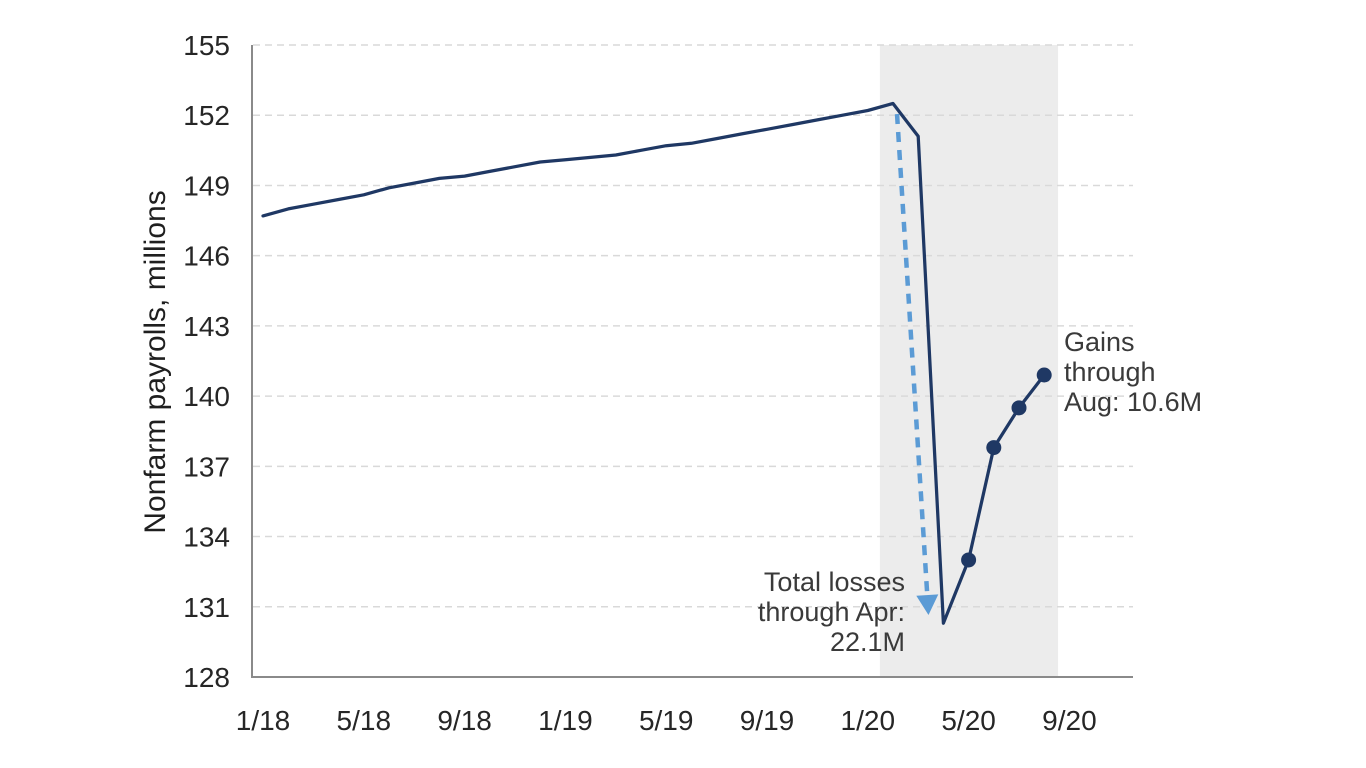 This screenshot has height=768, width=1366. What do you see at coordinates (927, 604) in the screenshot?
I see `loss-arrow-head` at bounding box center [927, 604].